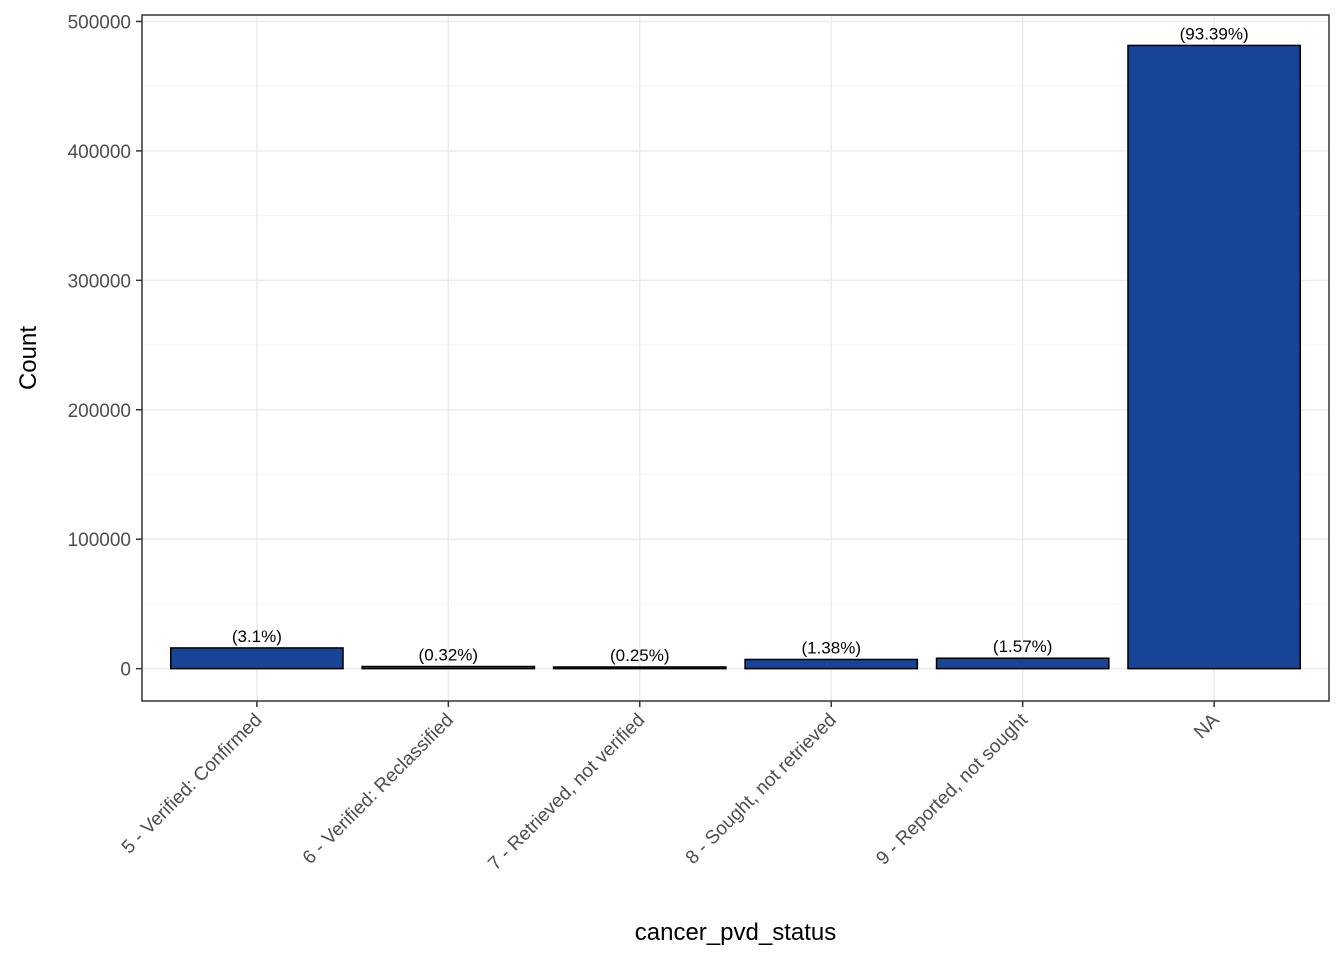  I want to click on data-label: (0.32%), so click(449, 655).